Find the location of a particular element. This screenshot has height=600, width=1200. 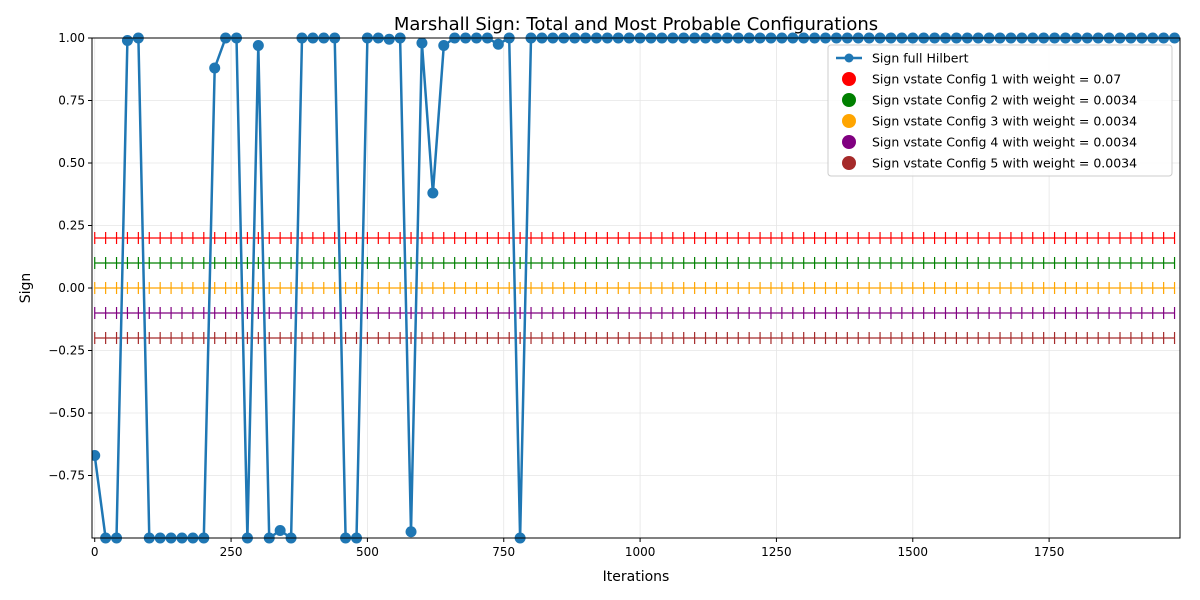

x-tick-label: 1500 is located at coordinates (912, 552).